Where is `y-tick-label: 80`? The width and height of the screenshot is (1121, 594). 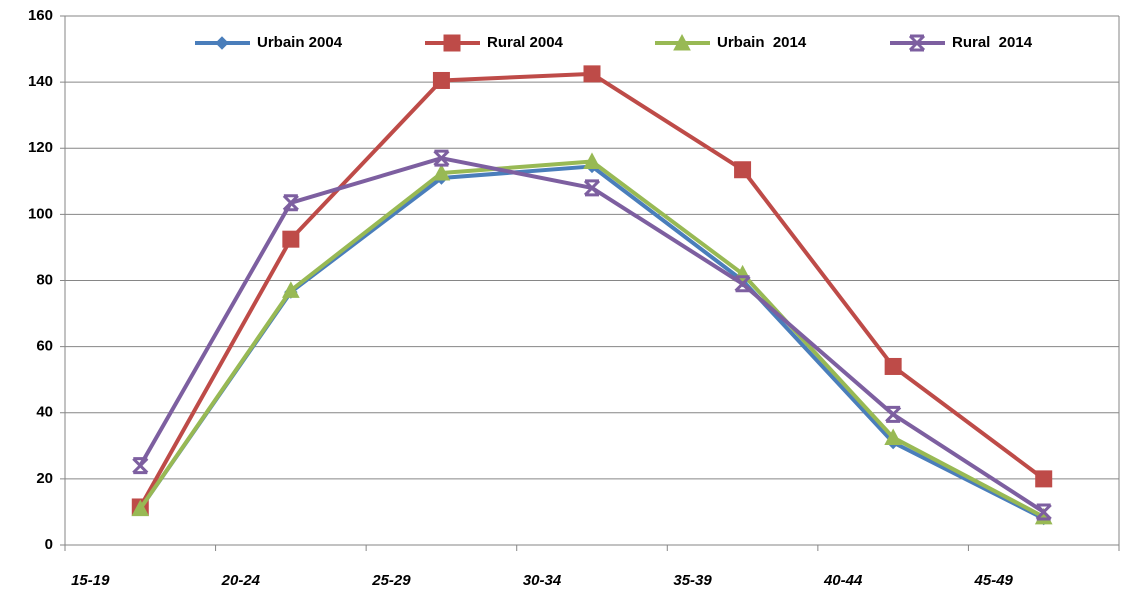 y-tick-label: 80 is located at coordinates (44, 279).